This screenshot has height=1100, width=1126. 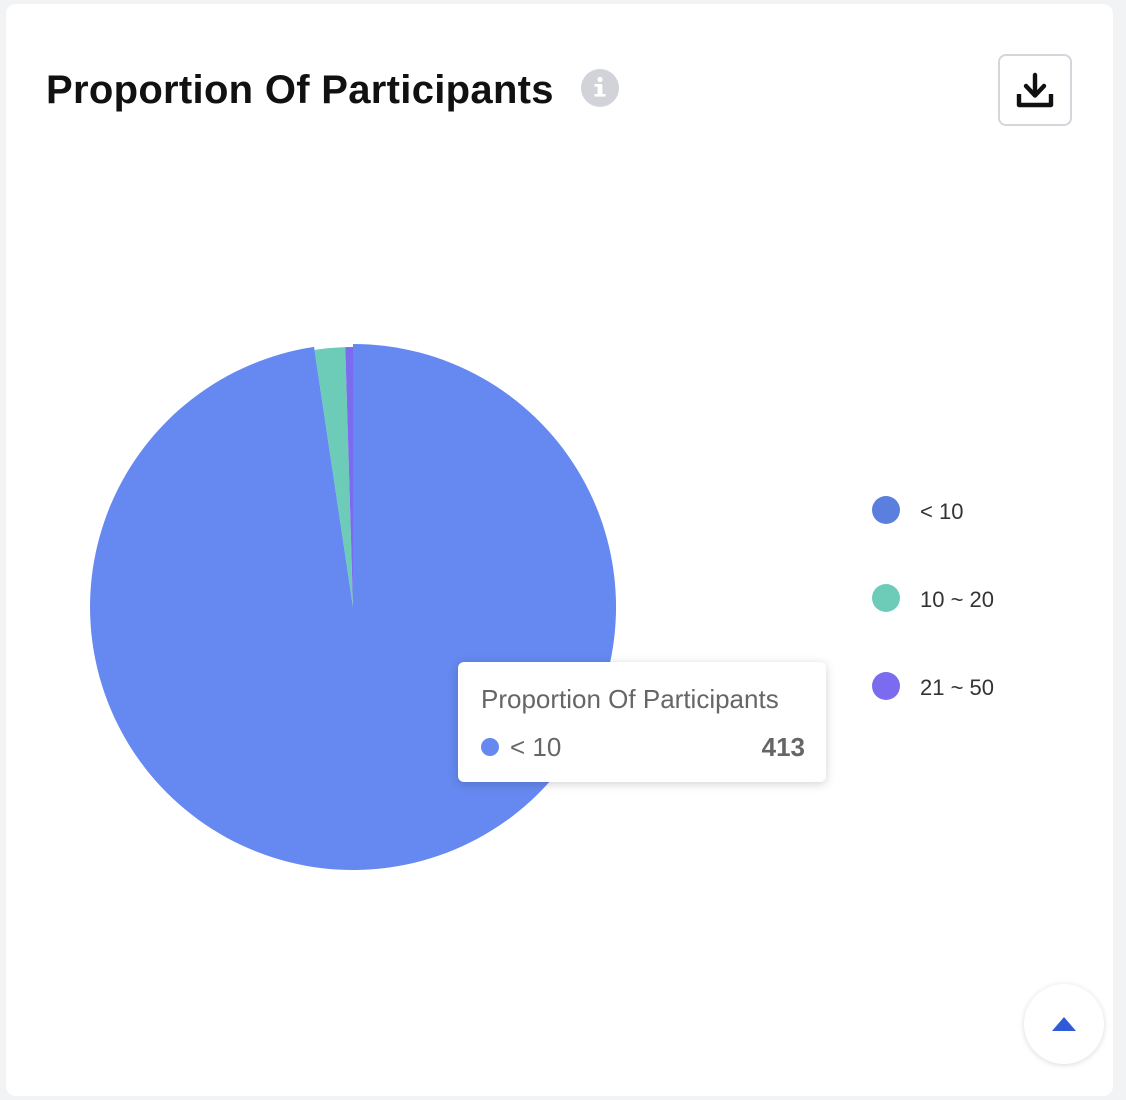 What do you see at coordinates (942, 511) in the screenshot?
I see `legend-label: < 10` at bounding box center [942, 511].